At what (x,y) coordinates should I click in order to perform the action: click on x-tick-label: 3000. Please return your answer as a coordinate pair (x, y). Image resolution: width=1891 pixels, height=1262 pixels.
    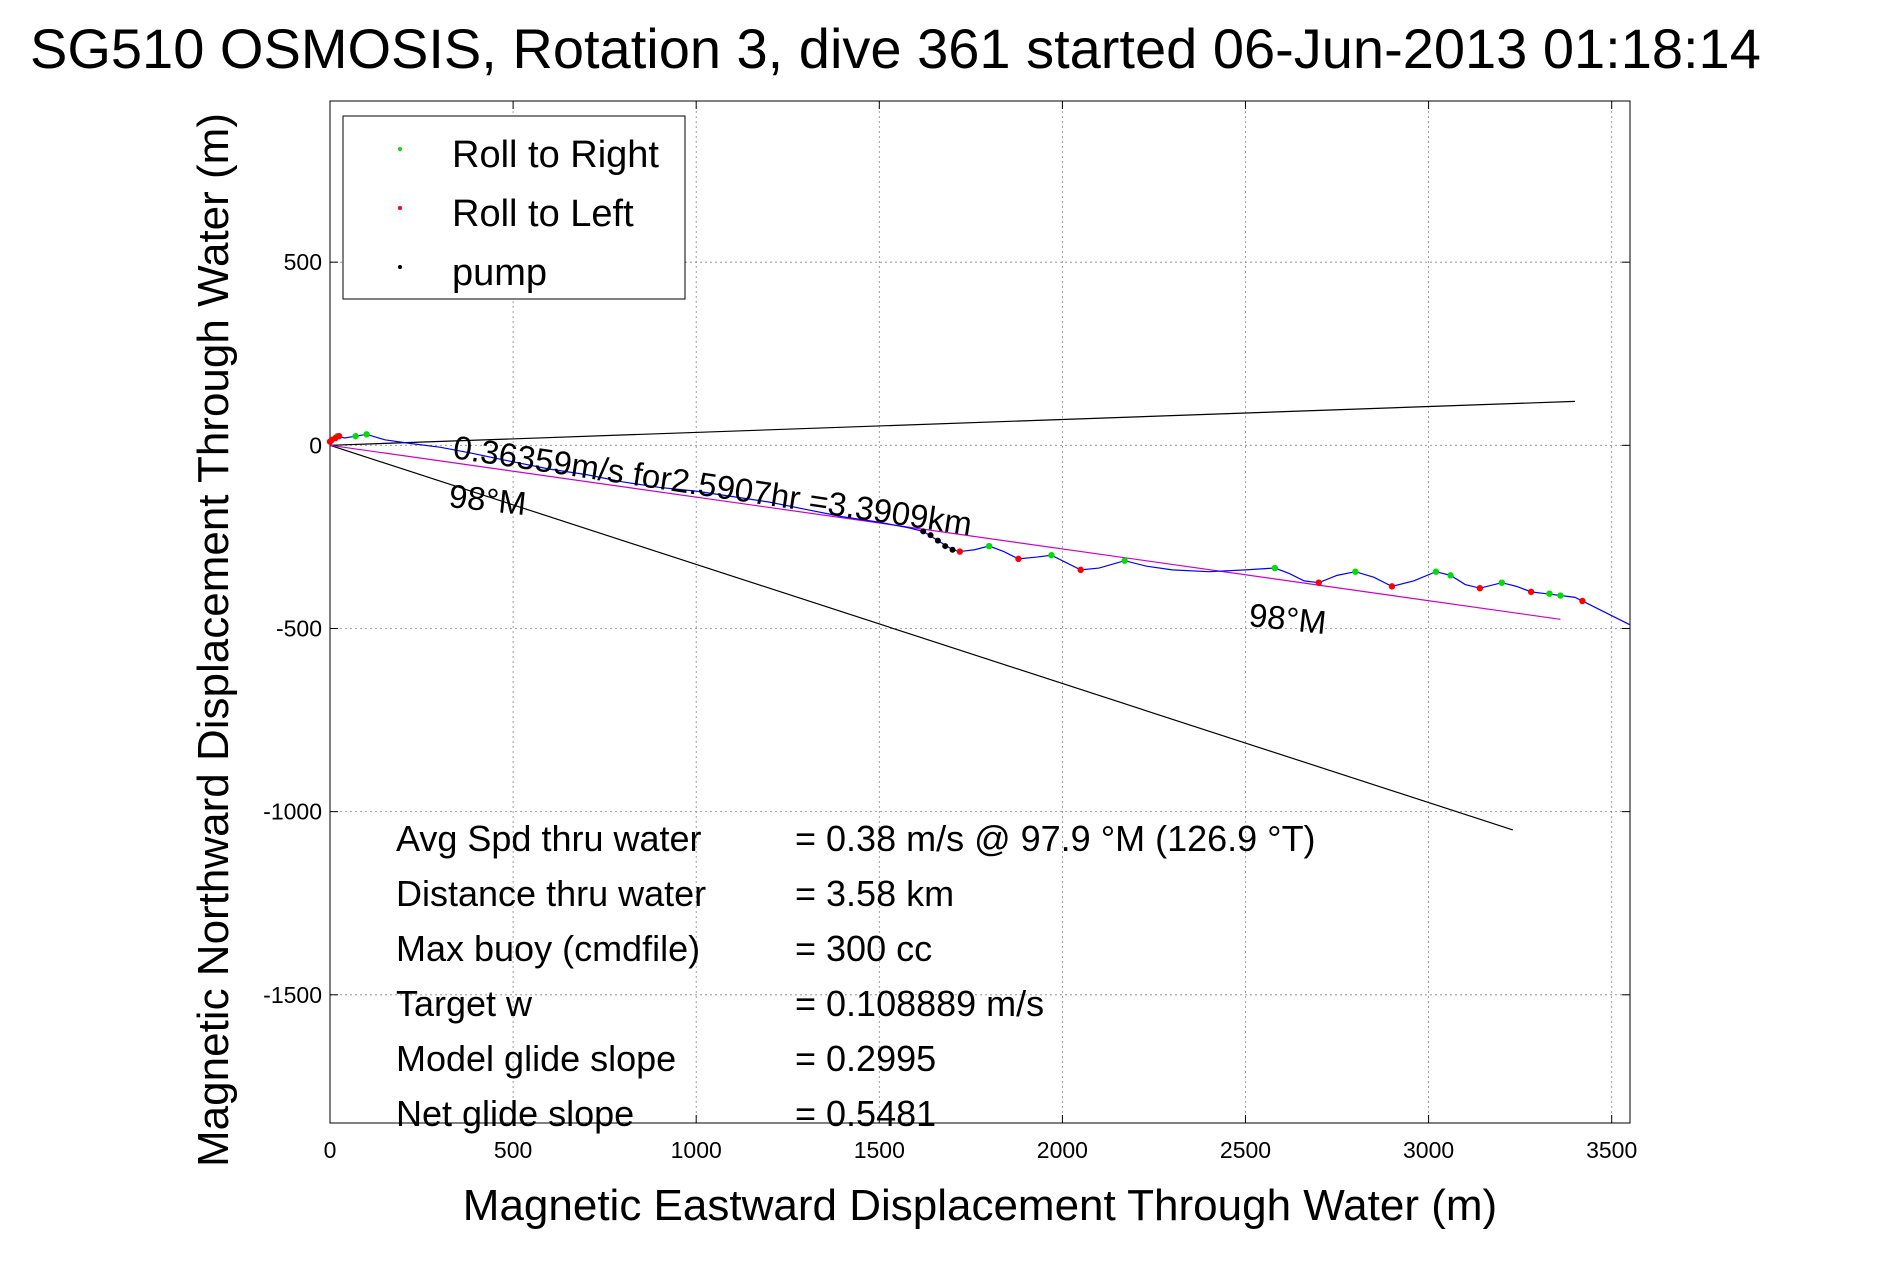
    Looking at the image, I should click on (1428, 1150).